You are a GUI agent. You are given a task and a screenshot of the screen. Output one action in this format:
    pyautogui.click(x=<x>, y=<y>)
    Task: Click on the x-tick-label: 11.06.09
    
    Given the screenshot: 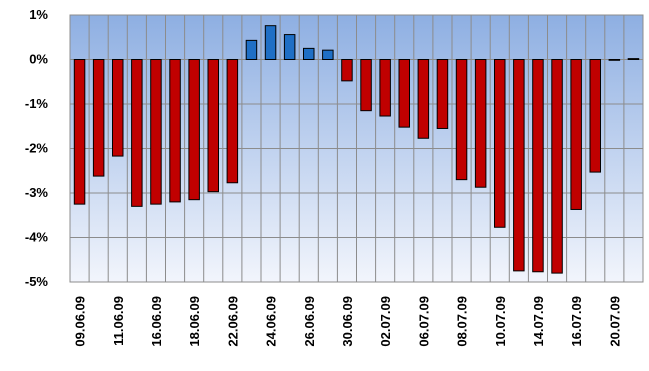 What is the action you would take?
    pyautogui.click(x=118, y=321)
    